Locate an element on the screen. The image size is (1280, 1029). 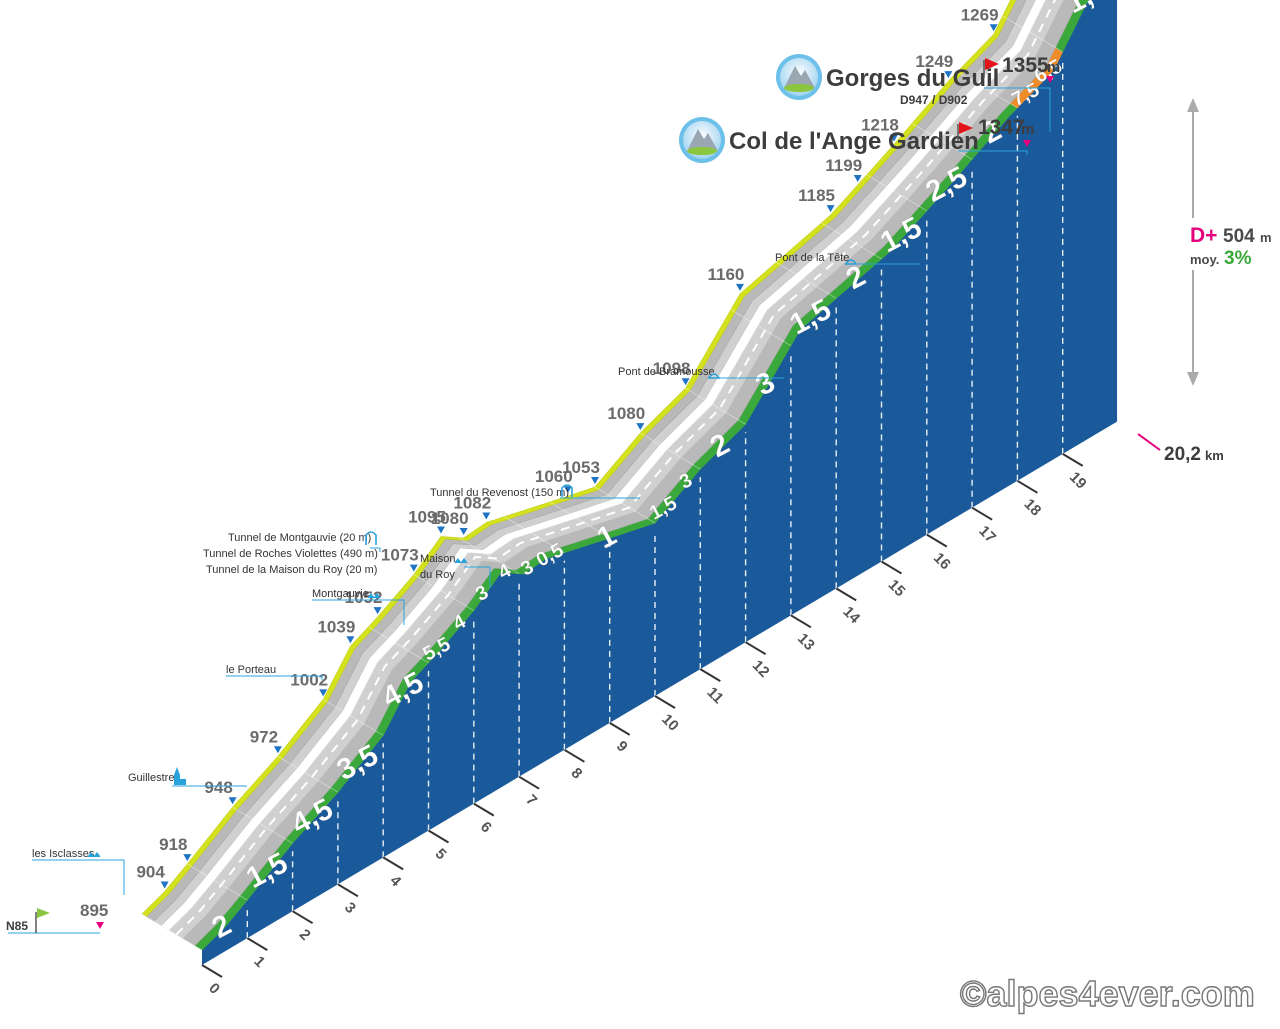
place-pont-tete: Pont de la Tête is located at coordinates (847, 258).